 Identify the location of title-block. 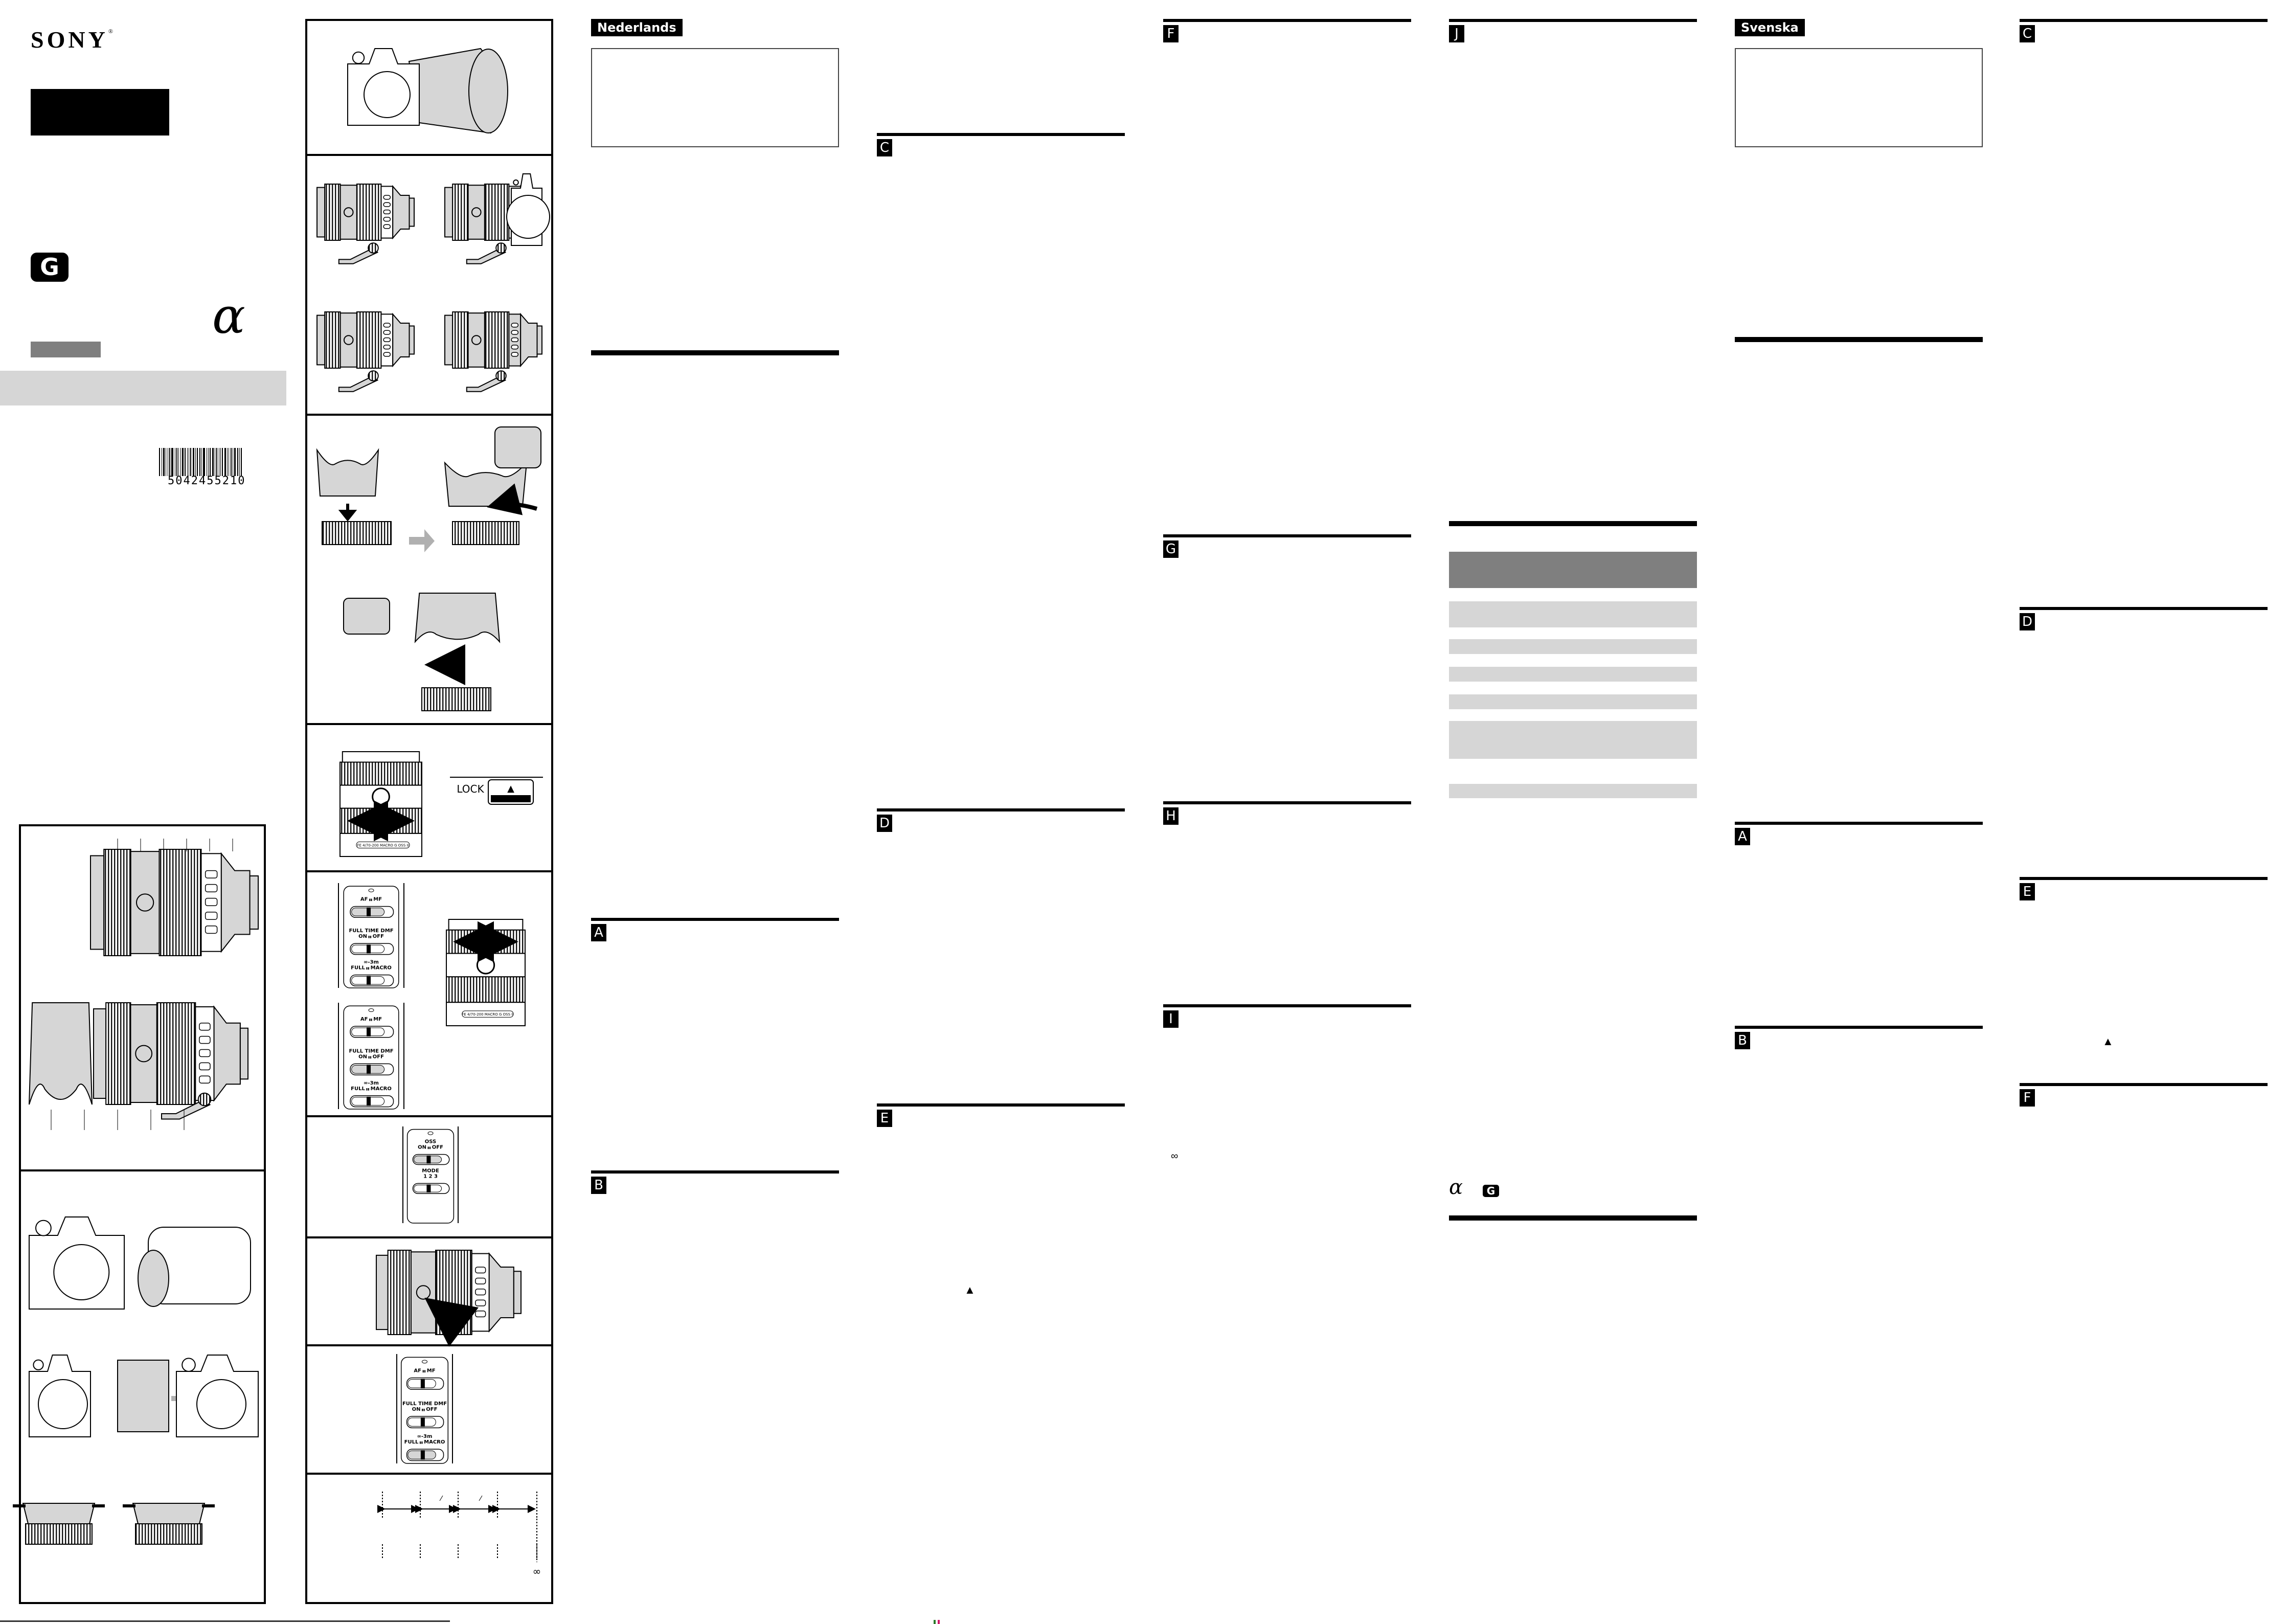
(100, 112).